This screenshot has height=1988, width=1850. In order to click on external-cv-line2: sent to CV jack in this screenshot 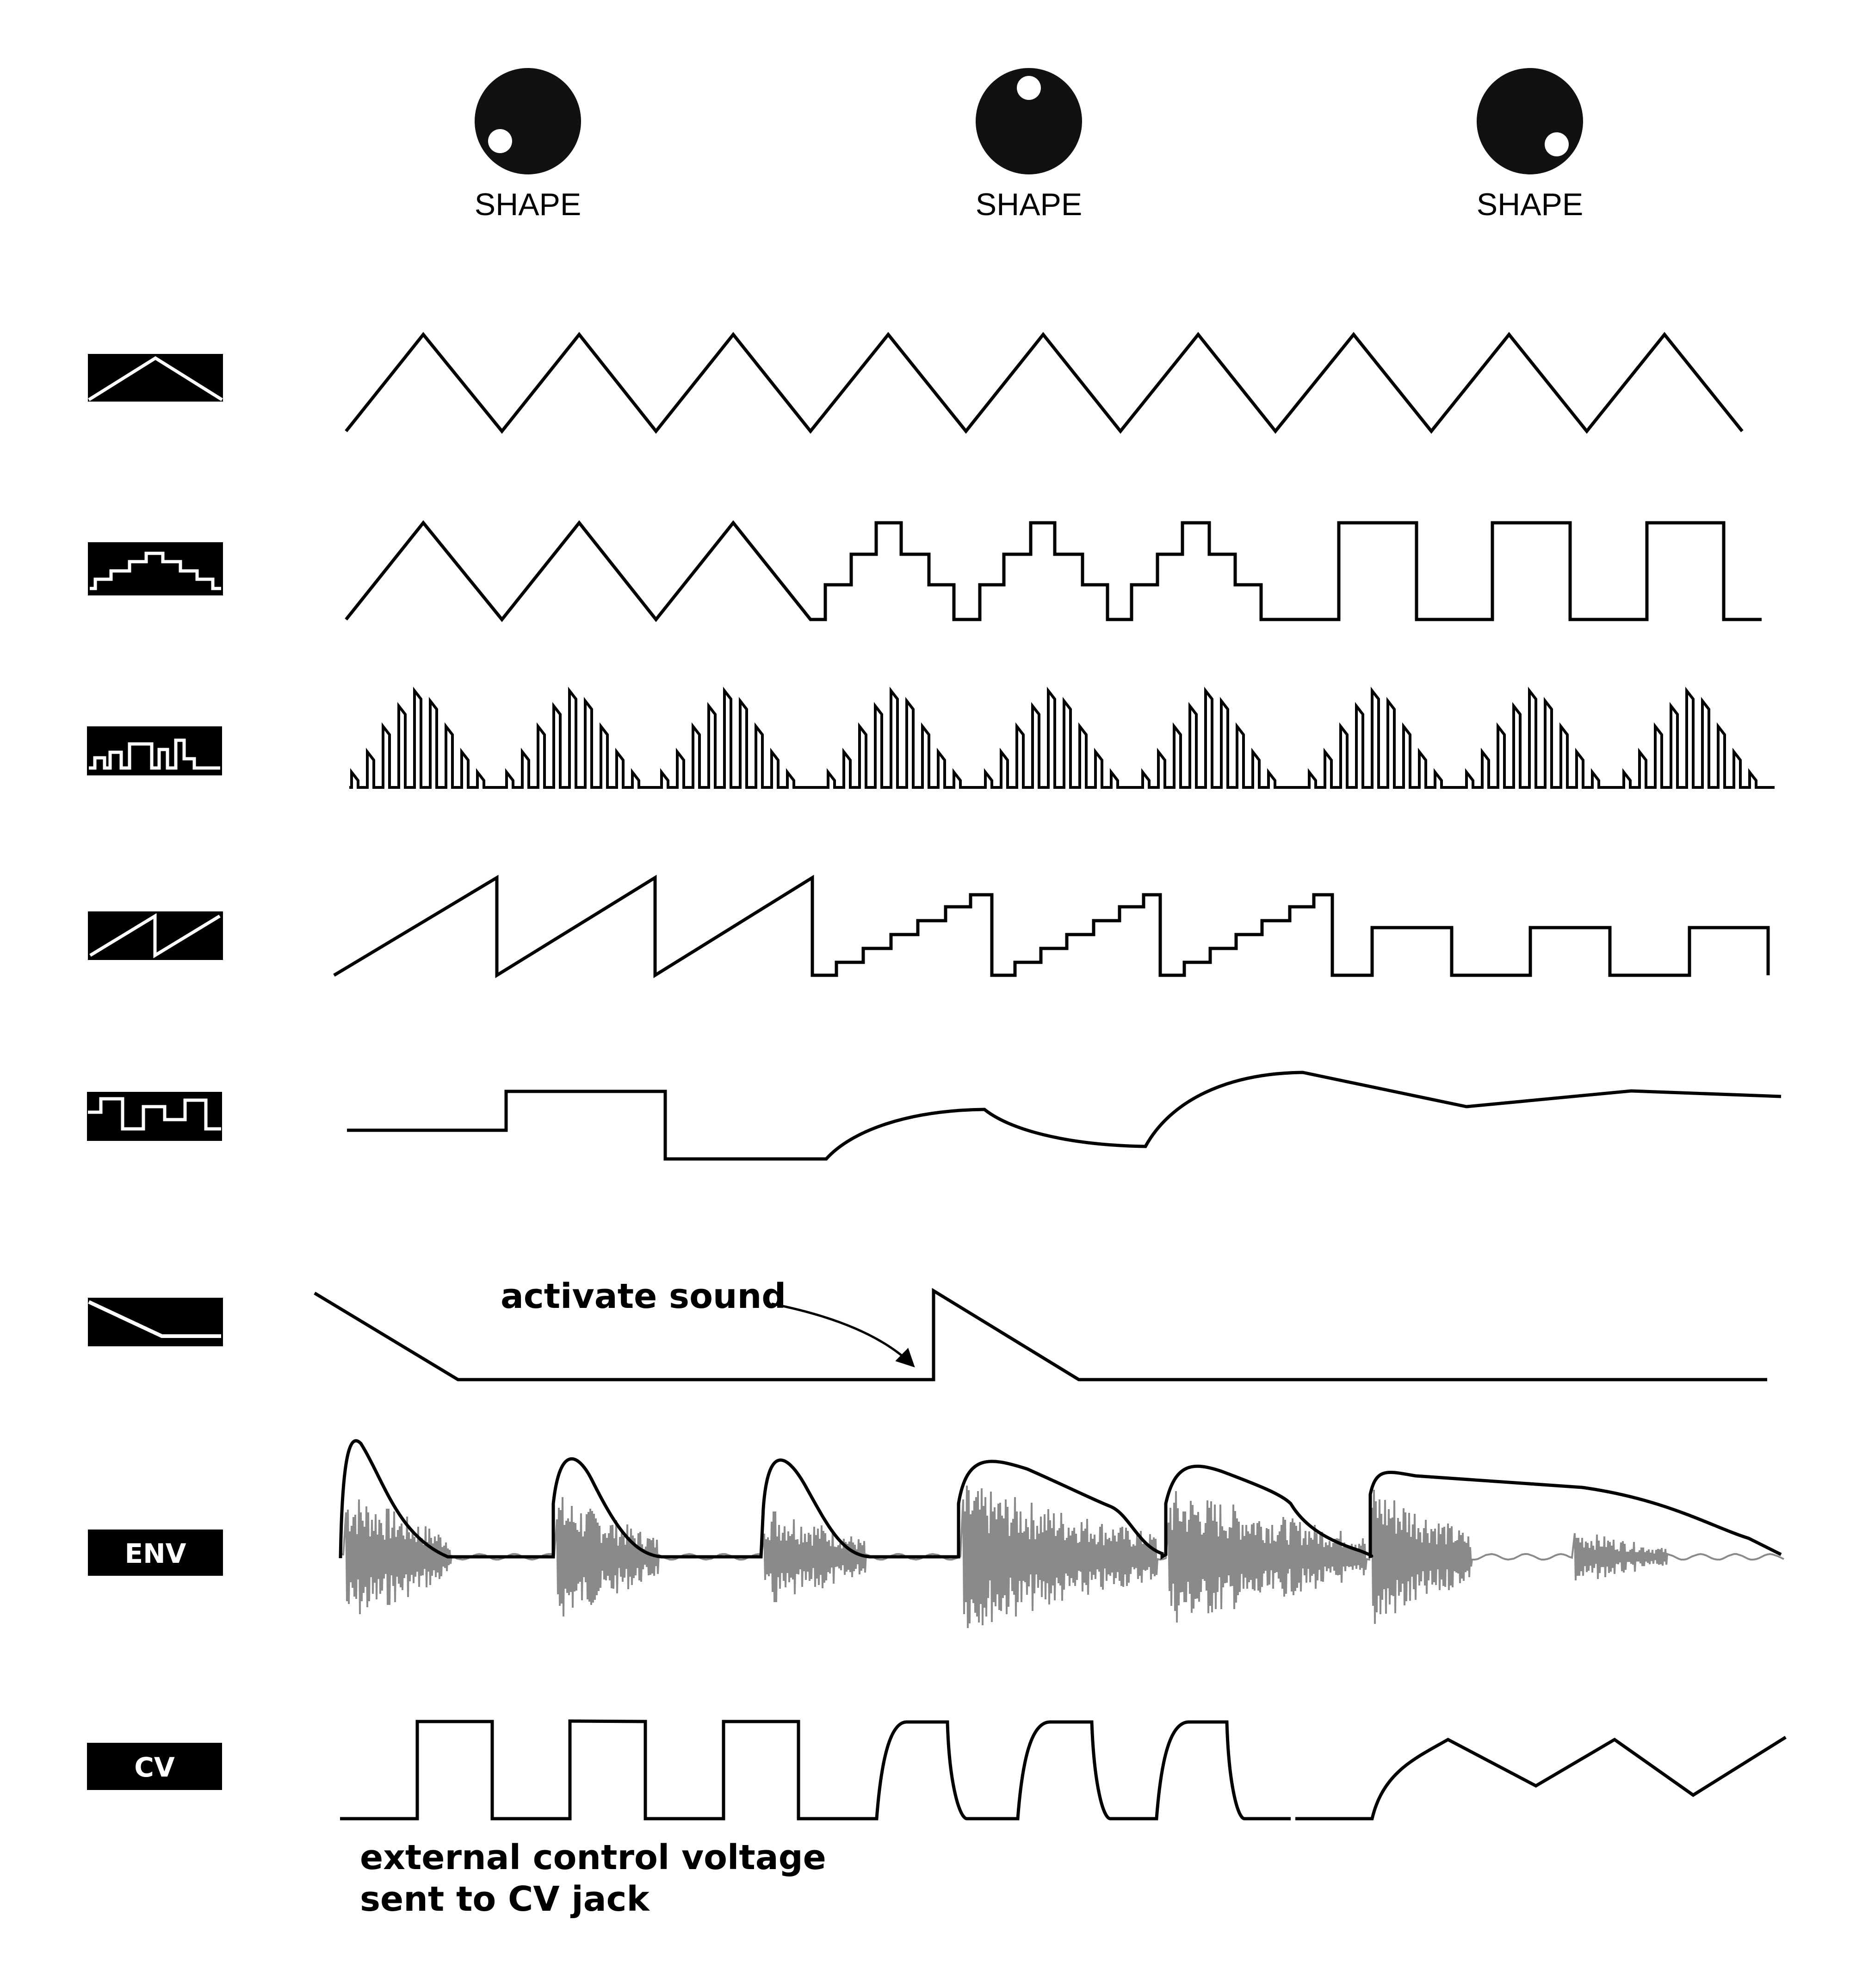, I will do `click(505, 1899)`.